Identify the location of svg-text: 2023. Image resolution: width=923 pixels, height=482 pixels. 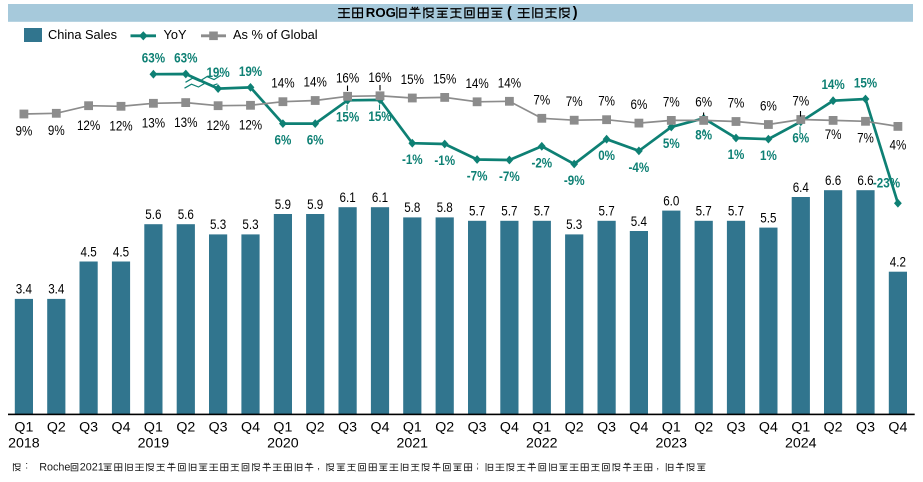
(672, 444).